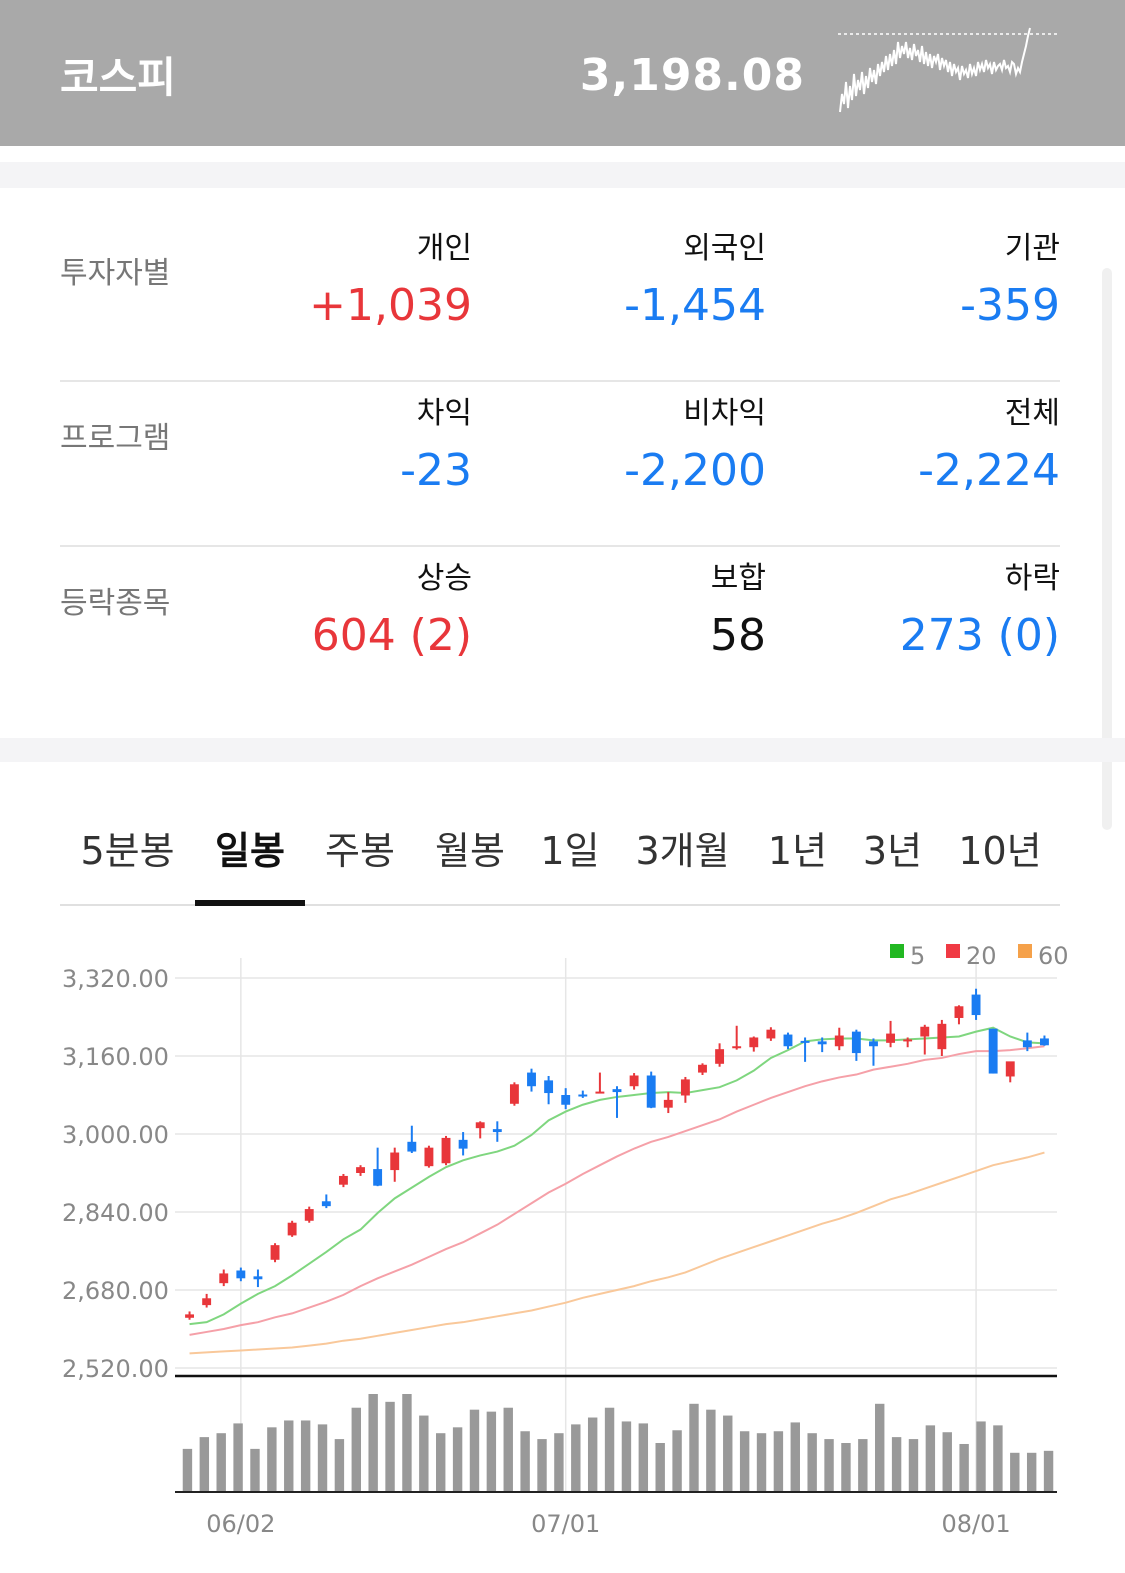 The height and width of the screenshot is (1573, 1125). I want to click on program-label: 프로그램, so click(115, 438).